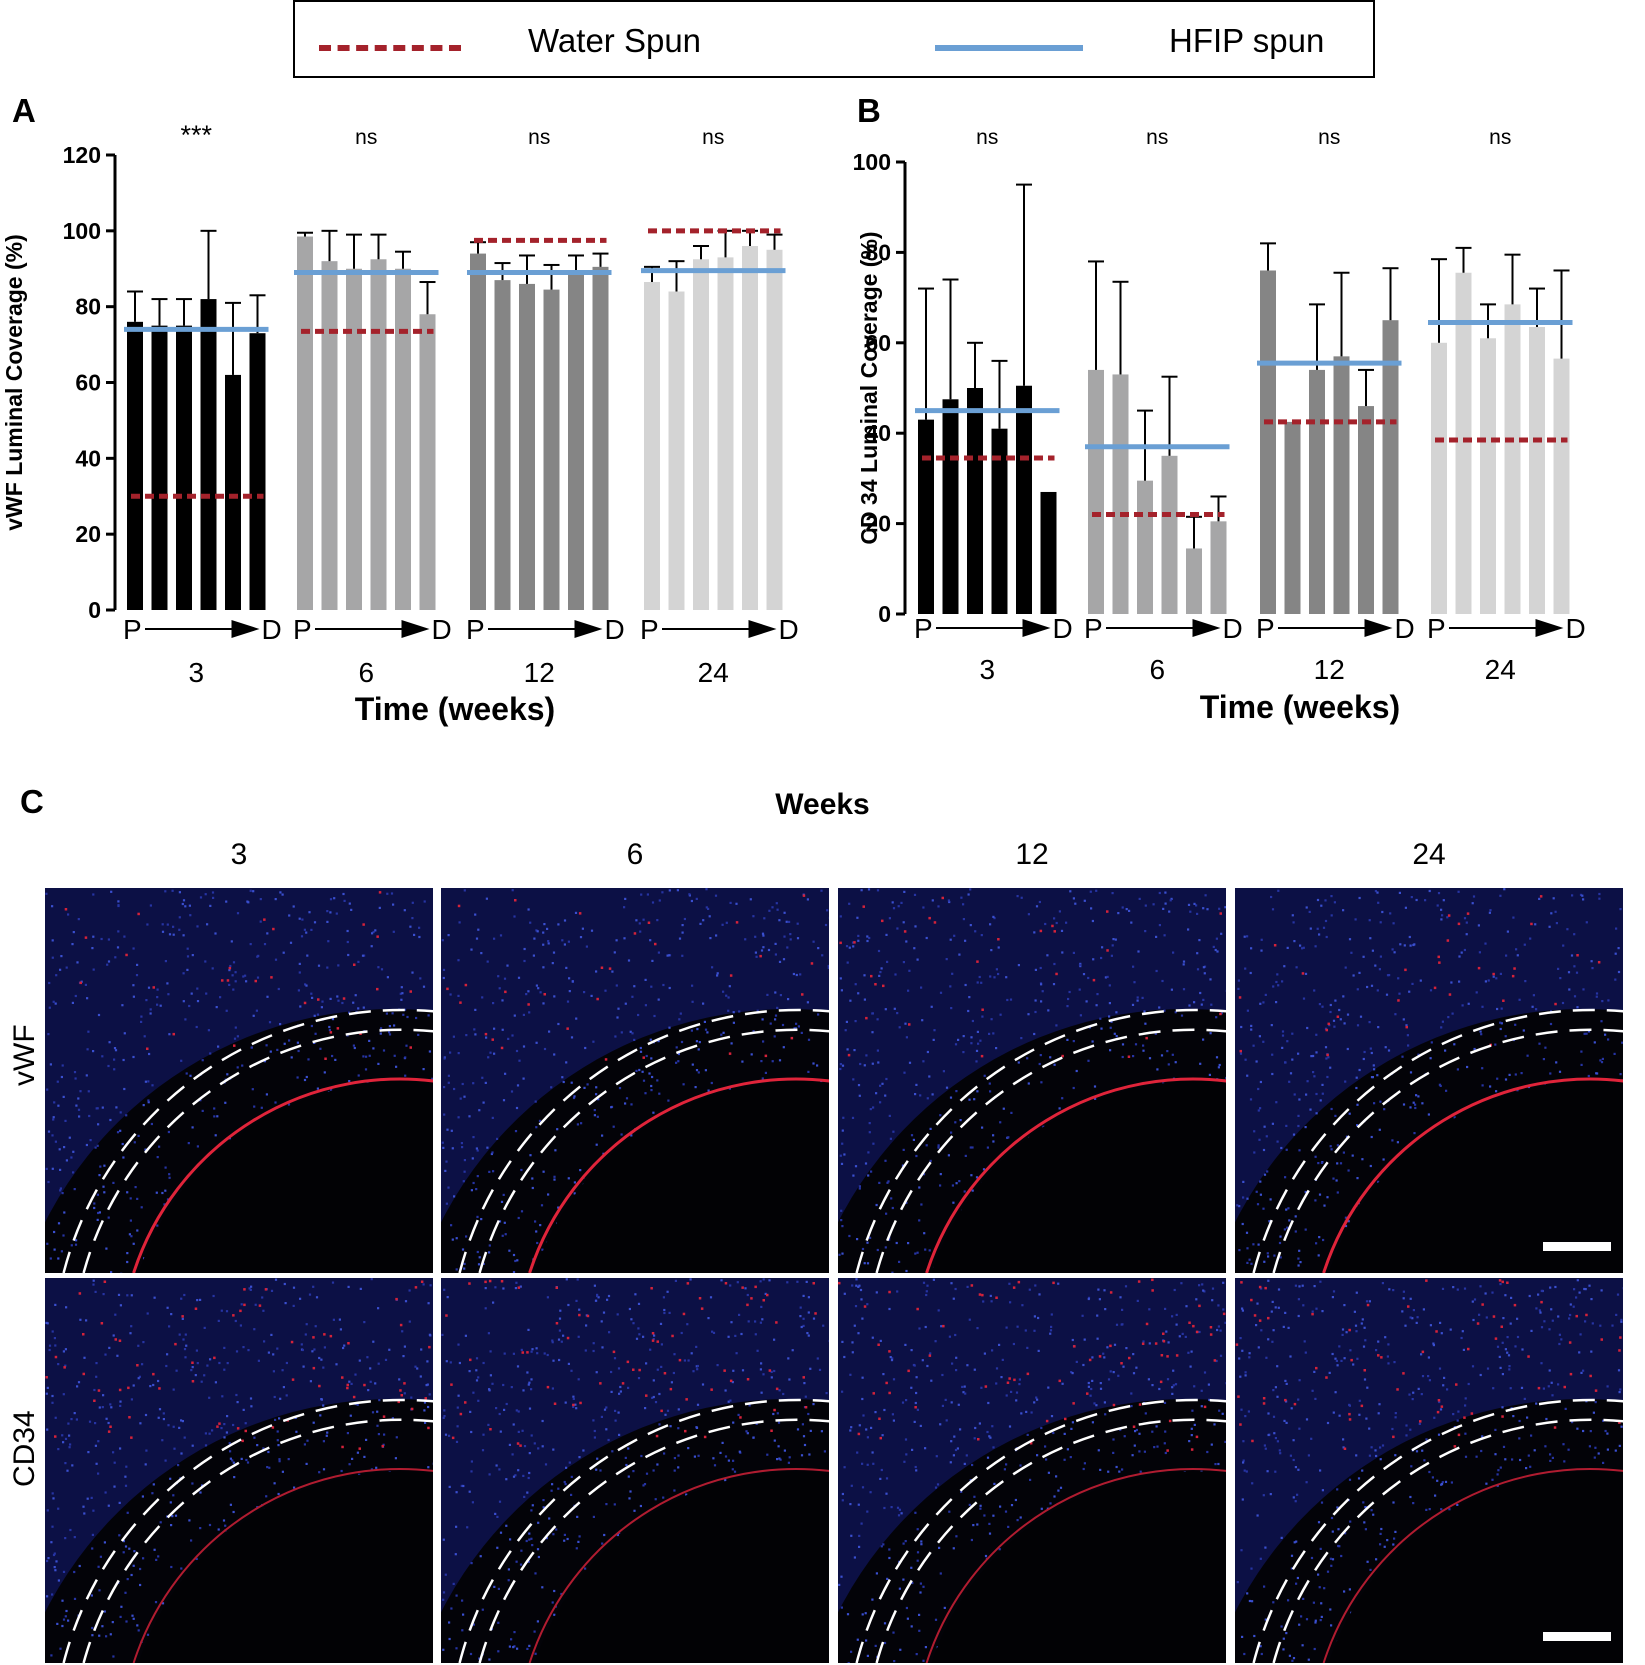 Image resolution: width=1645 pixels, height=1665 pixels. I want to click on y-tick-label-100: 100, so click(872, 162).